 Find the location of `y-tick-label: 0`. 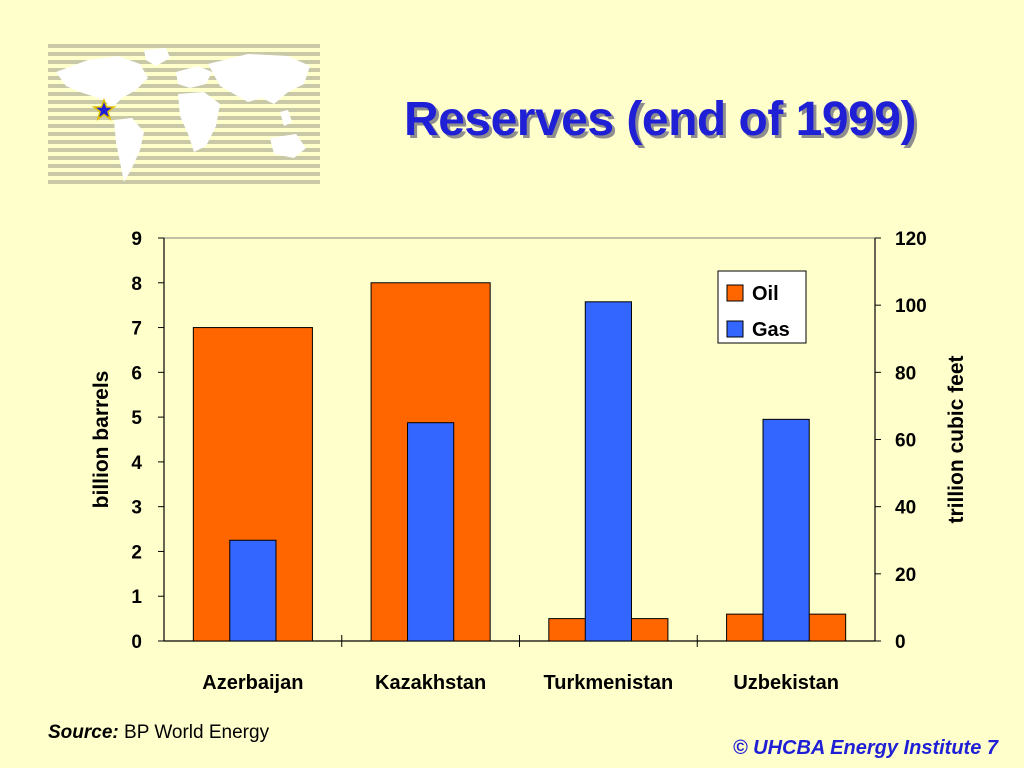

y-tick-label: 0 is located at coordinates (136, 642).